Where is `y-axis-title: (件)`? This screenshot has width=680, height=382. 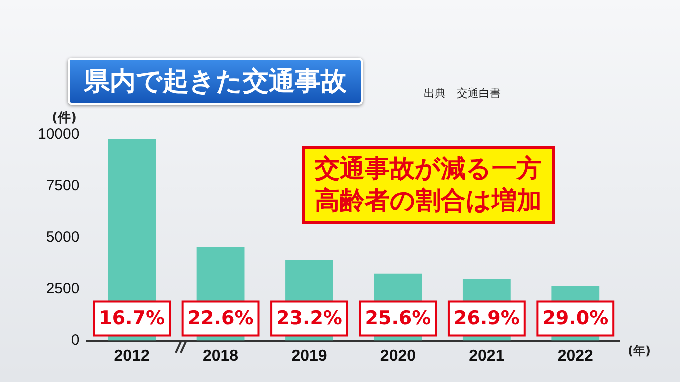 y-axis-title: (件) is located at coordinates (64, 118).